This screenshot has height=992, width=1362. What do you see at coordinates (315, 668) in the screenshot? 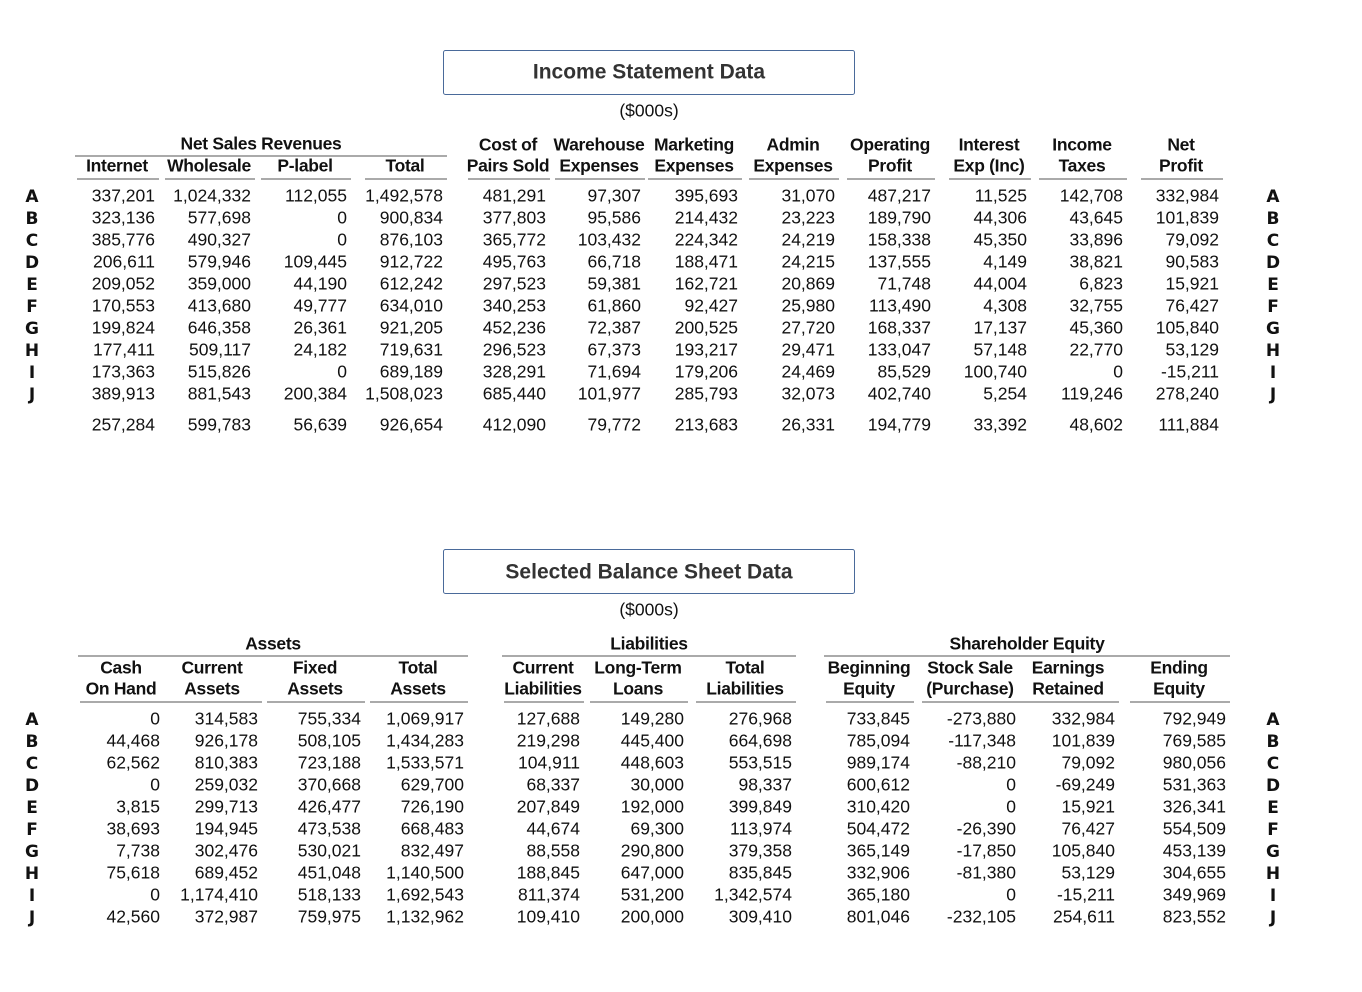
I see `column-header: Fixed` at bounding box center [315, 668].